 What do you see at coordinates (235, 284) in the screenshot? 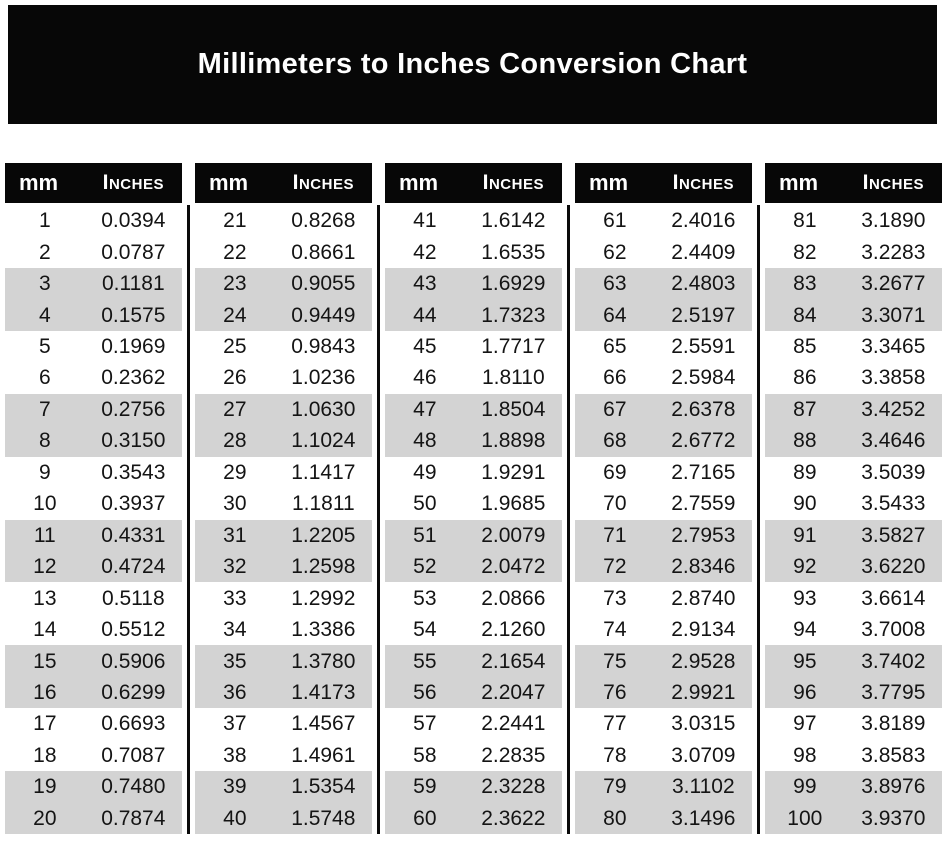
I see `mm-value: 23` at bounding box center [235, 284].